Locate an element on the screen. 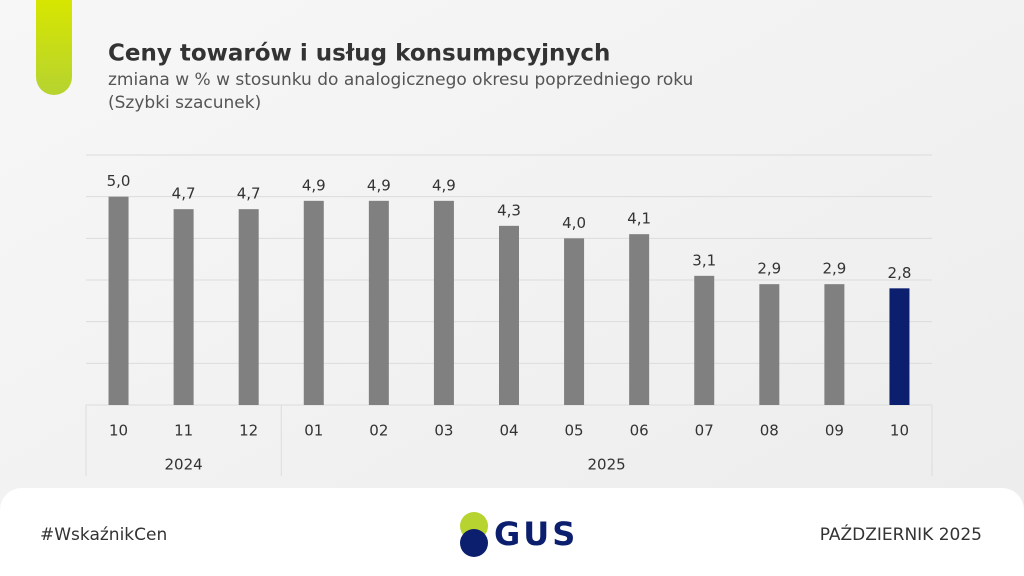  x-tick-label: 09 is located at coordinates (834, 431).